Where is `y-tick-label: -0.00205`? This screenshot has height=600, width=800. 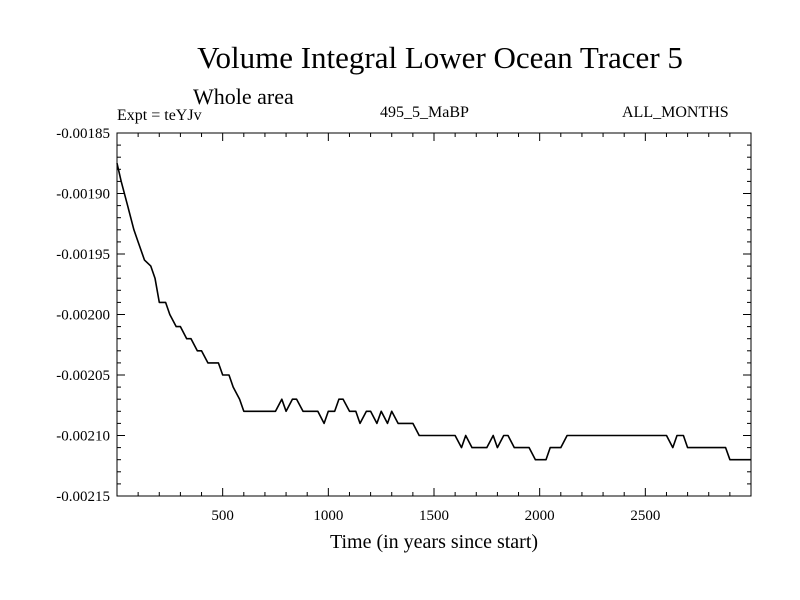 y-tick-label: -0.00205 is located at coordinates (83, 376).